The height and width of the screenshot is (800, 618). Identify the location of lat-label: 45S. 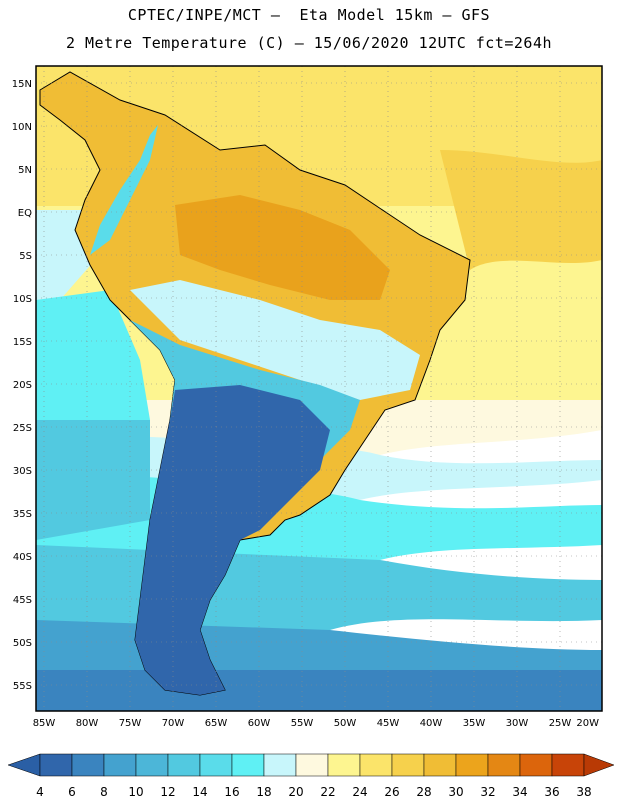
(22, 600).